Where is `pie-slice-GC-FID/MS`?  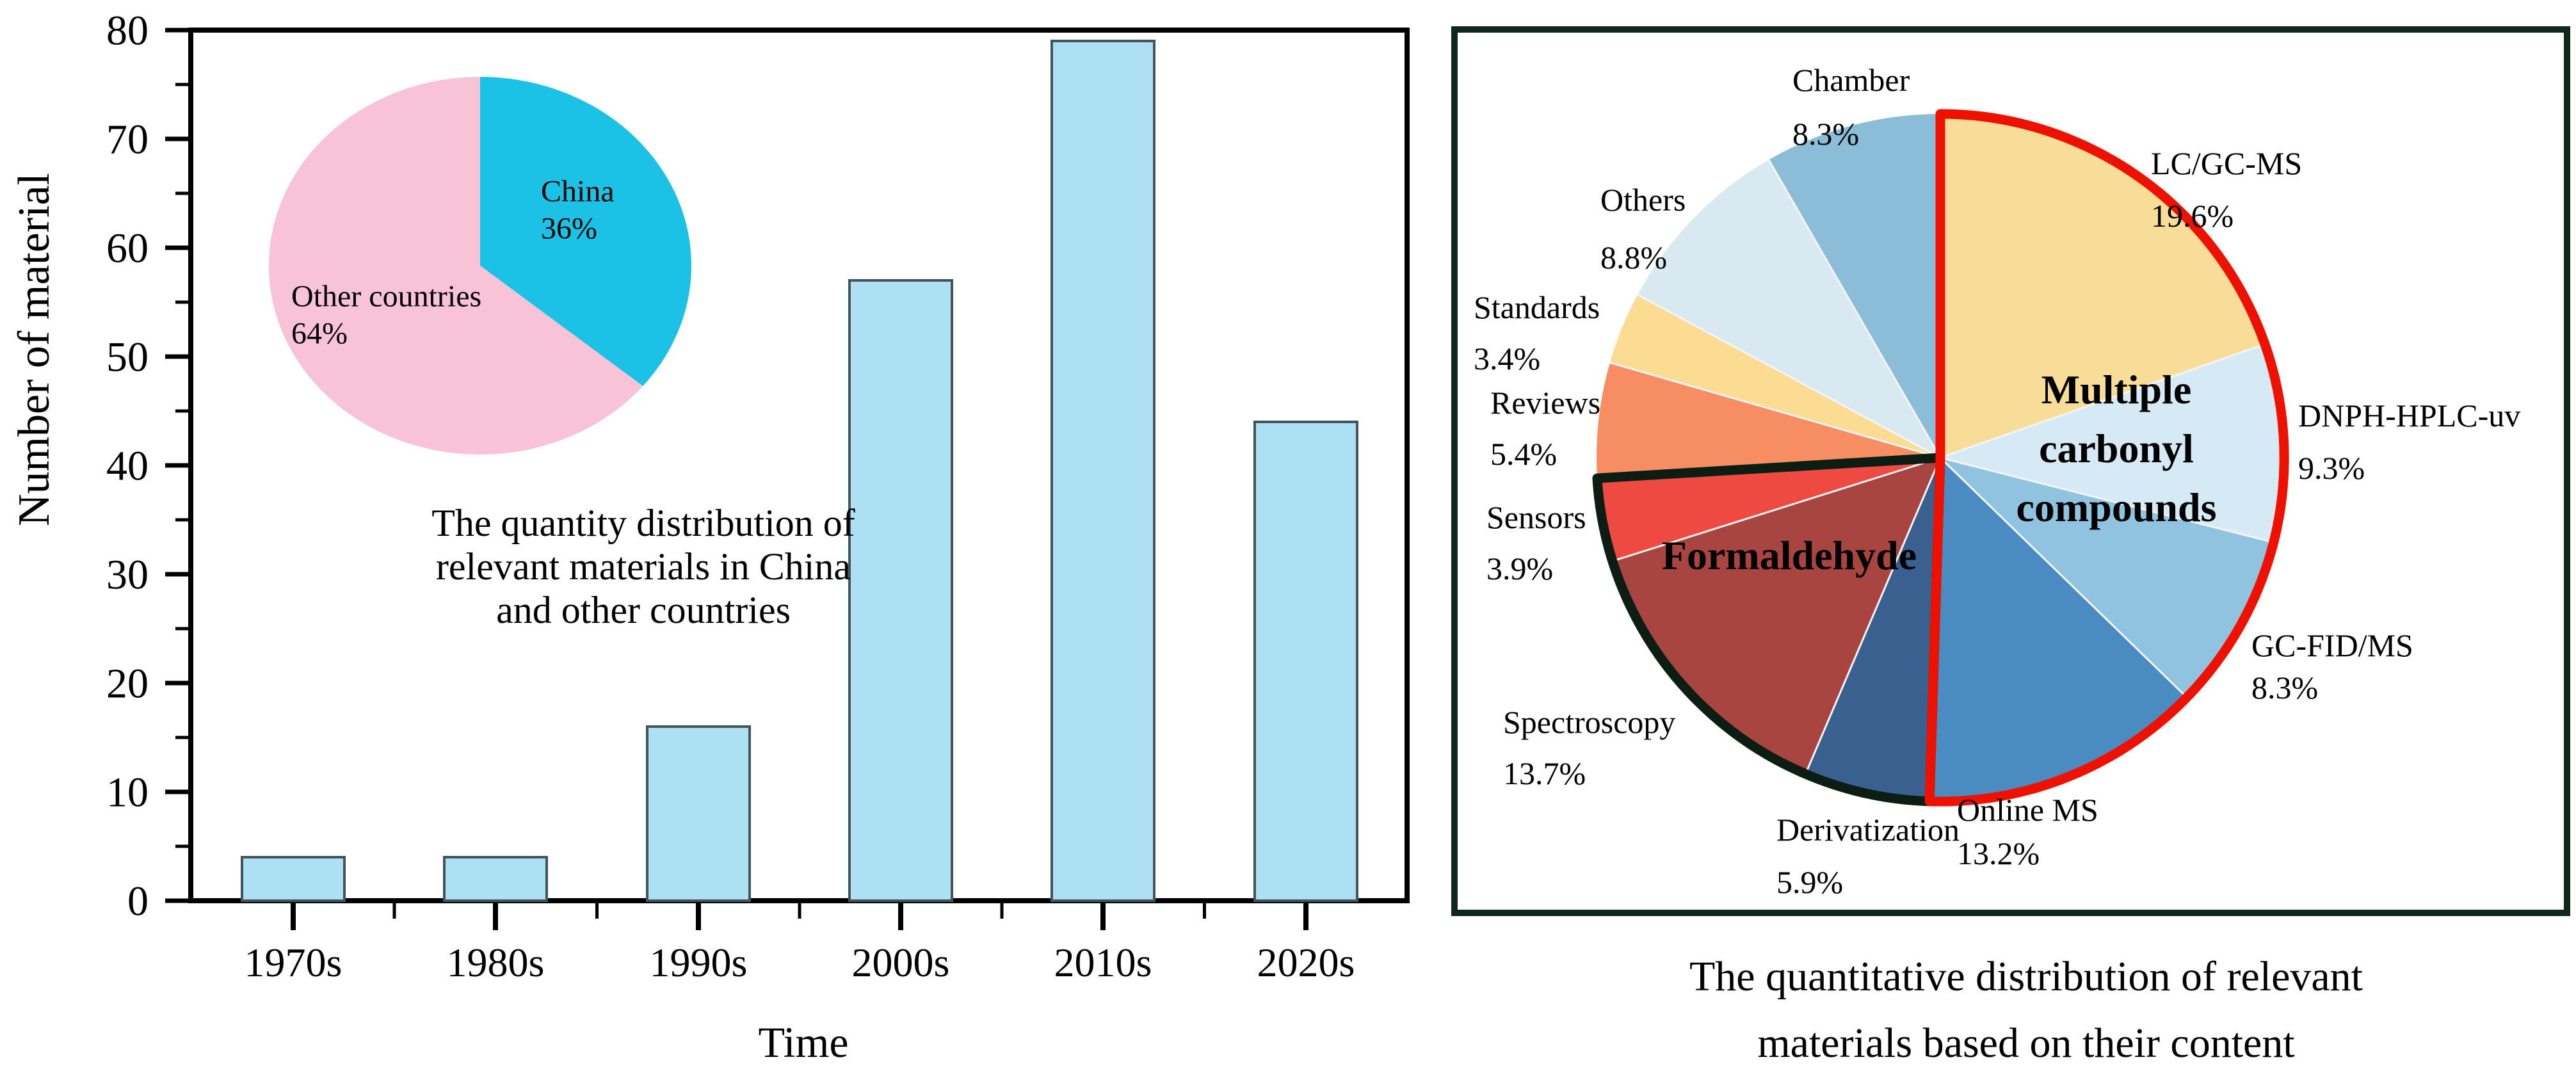 pie-slice-GC-FID/MS is located at coordinates (2107, 578).